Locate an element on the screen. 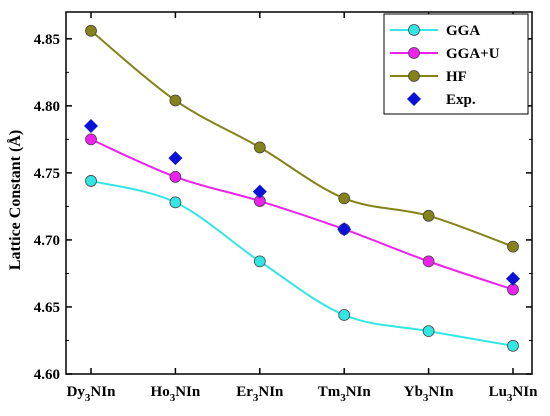 The image size is (550, 416). x-tick-label: Lu3NIn is located at coordinates (514, 394).